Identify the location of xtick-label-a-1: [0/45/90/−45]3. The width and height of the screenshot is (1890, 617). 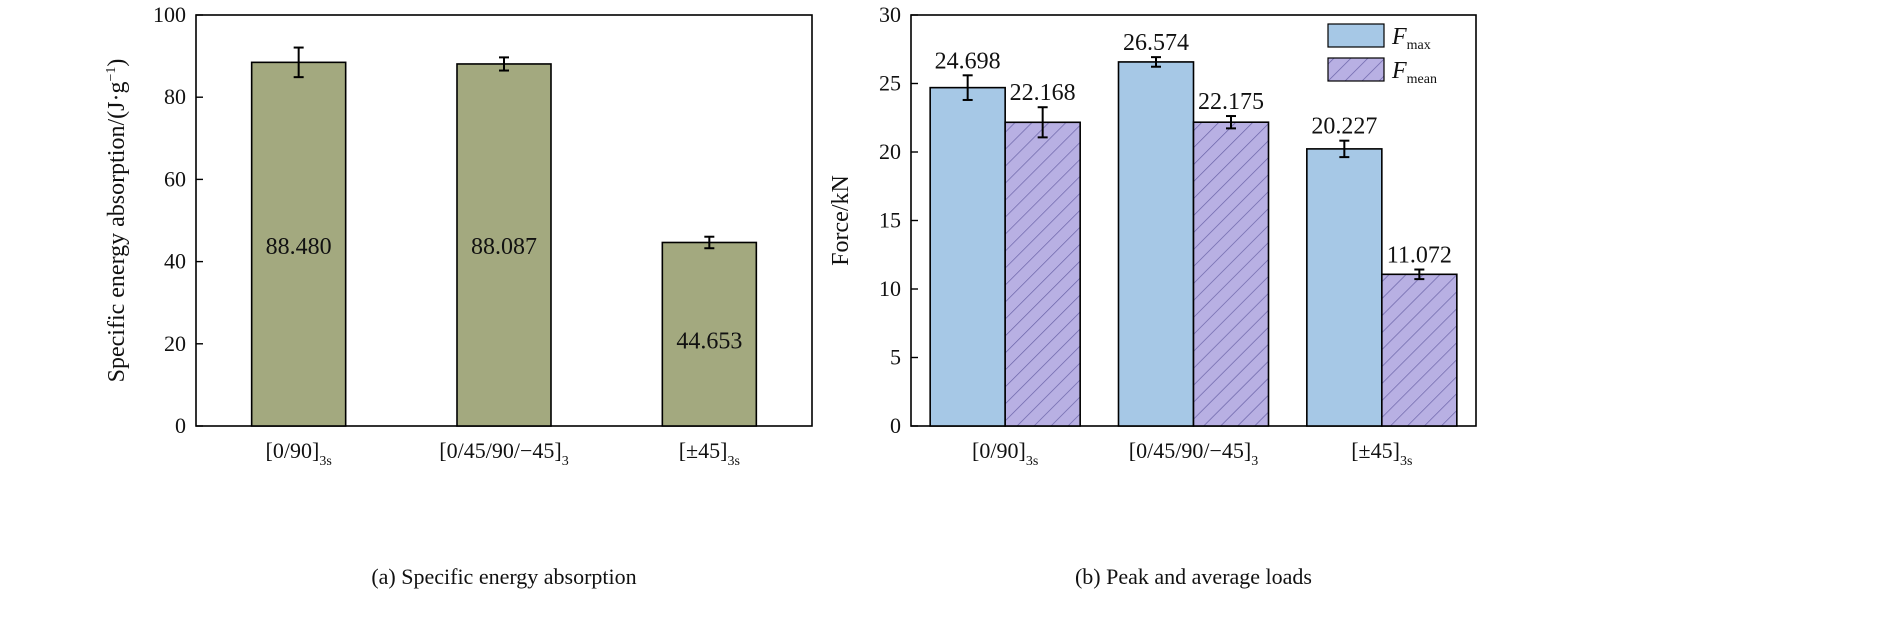
(503, 453).